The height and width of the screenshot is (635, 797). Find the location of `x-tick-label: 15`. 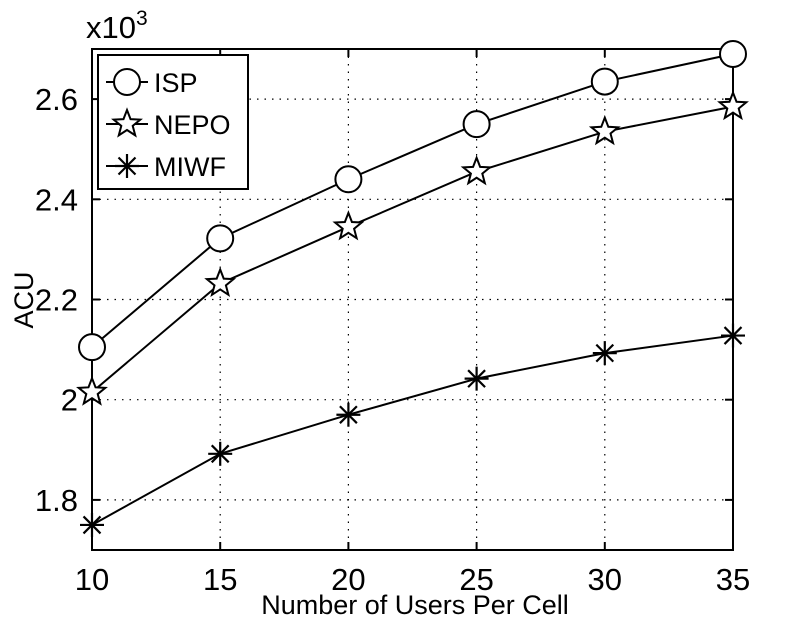

x-tick-label: 15 is located at coordinates (220, 579).